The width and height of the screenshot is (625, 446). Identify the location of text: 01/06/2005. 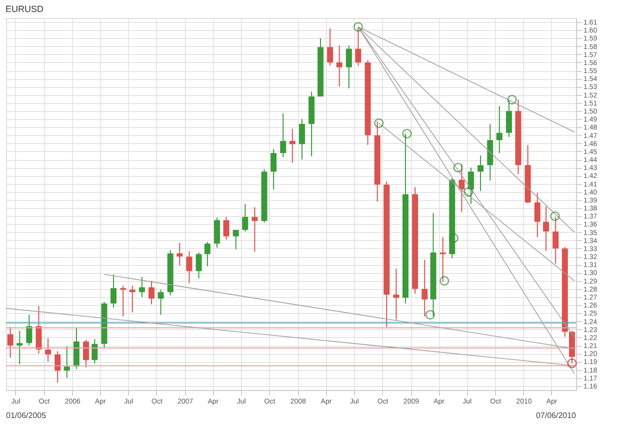
(26, 415).